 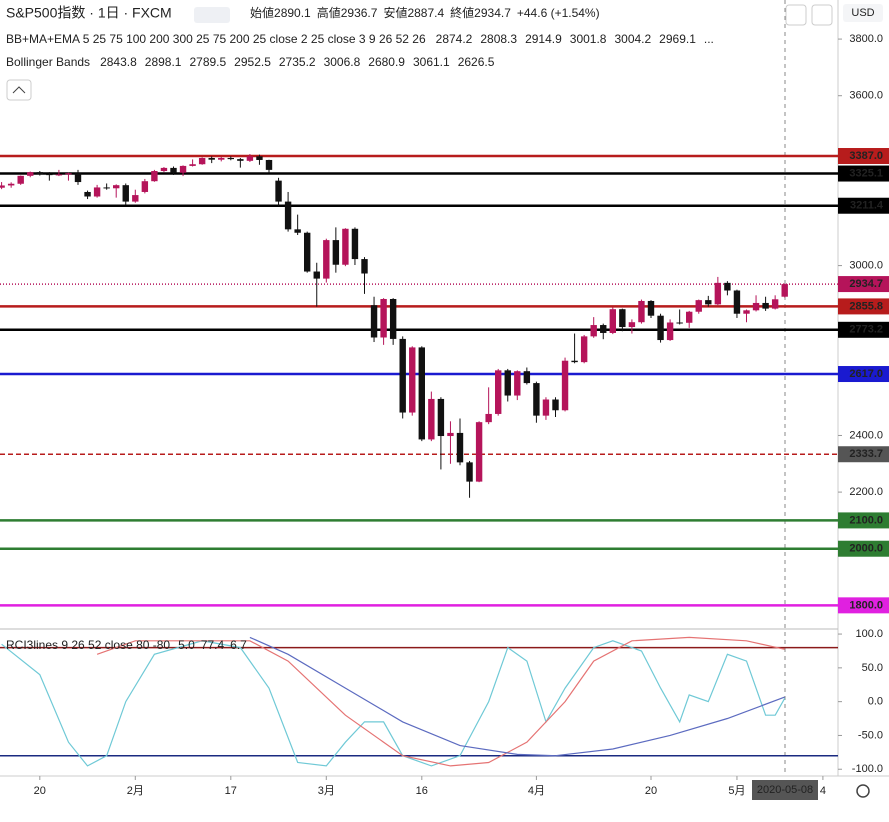 What do you see at coordinates (632, 39) in the screenshot?
I see `header-text: 3004.2` at bounding box center [632, 39].